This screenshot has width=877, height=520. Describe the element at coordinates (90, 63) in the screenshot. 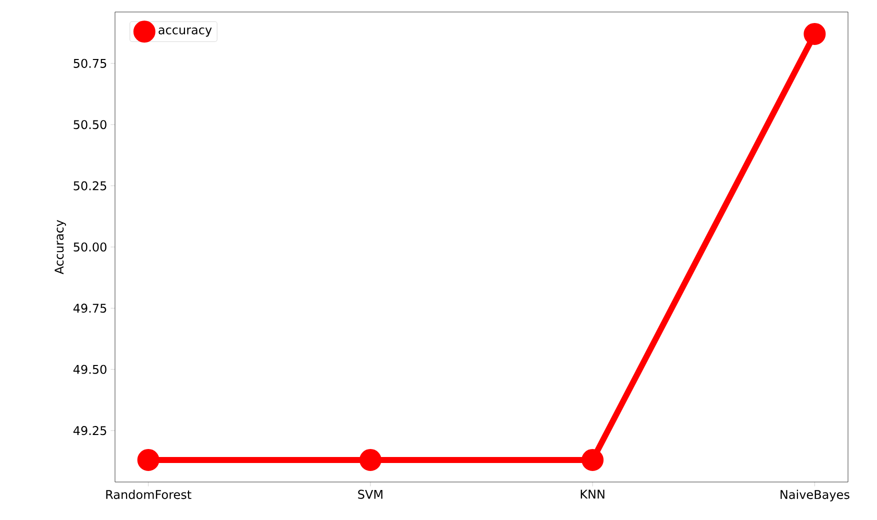

I see `y-tick-label: 50.75` at that location.